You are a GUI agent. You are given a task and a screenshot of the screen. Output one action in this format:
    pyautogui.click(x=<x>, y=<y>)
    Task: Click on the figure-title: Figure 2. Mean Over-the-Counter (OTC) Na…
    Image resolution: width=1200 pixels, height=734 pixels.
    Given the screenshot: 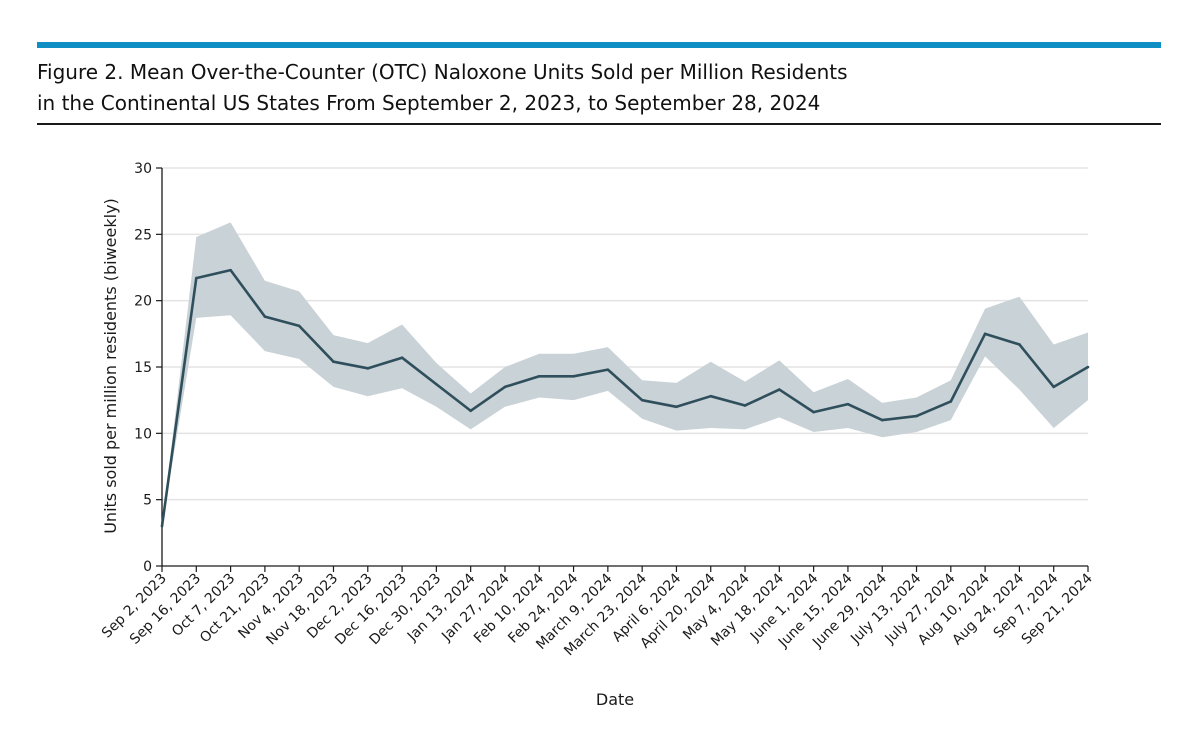 What is the action you would take?
    pyautogui.click(x=599, y=88)
    